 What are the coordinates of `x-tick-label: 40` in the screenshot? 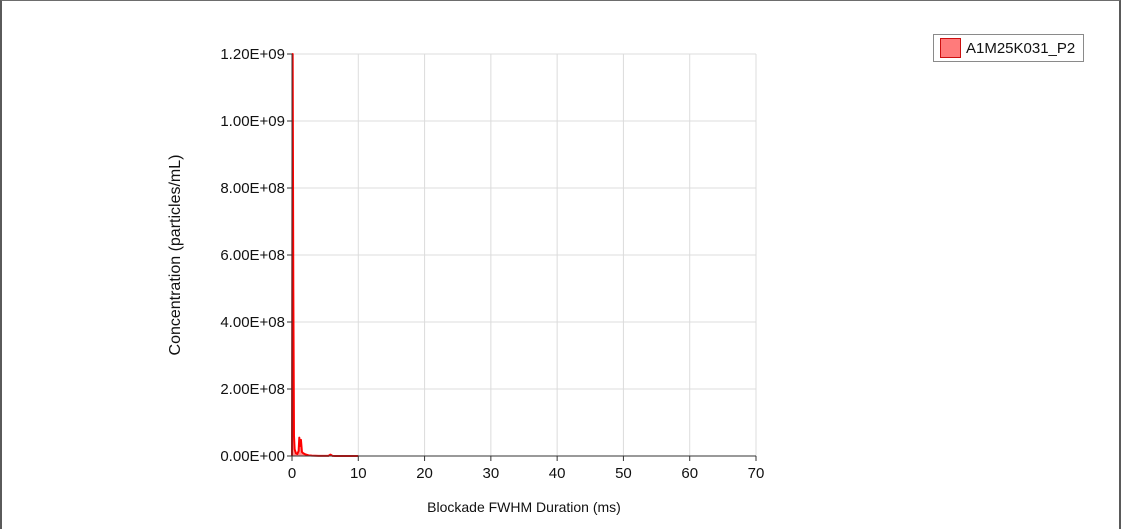 It's located at (557, 473).